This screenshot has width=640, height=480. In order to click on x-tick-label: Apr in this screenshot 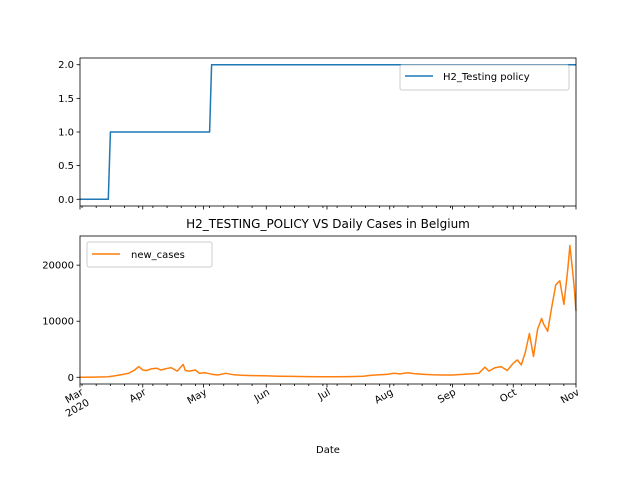, I will do `click(138, 396)`.